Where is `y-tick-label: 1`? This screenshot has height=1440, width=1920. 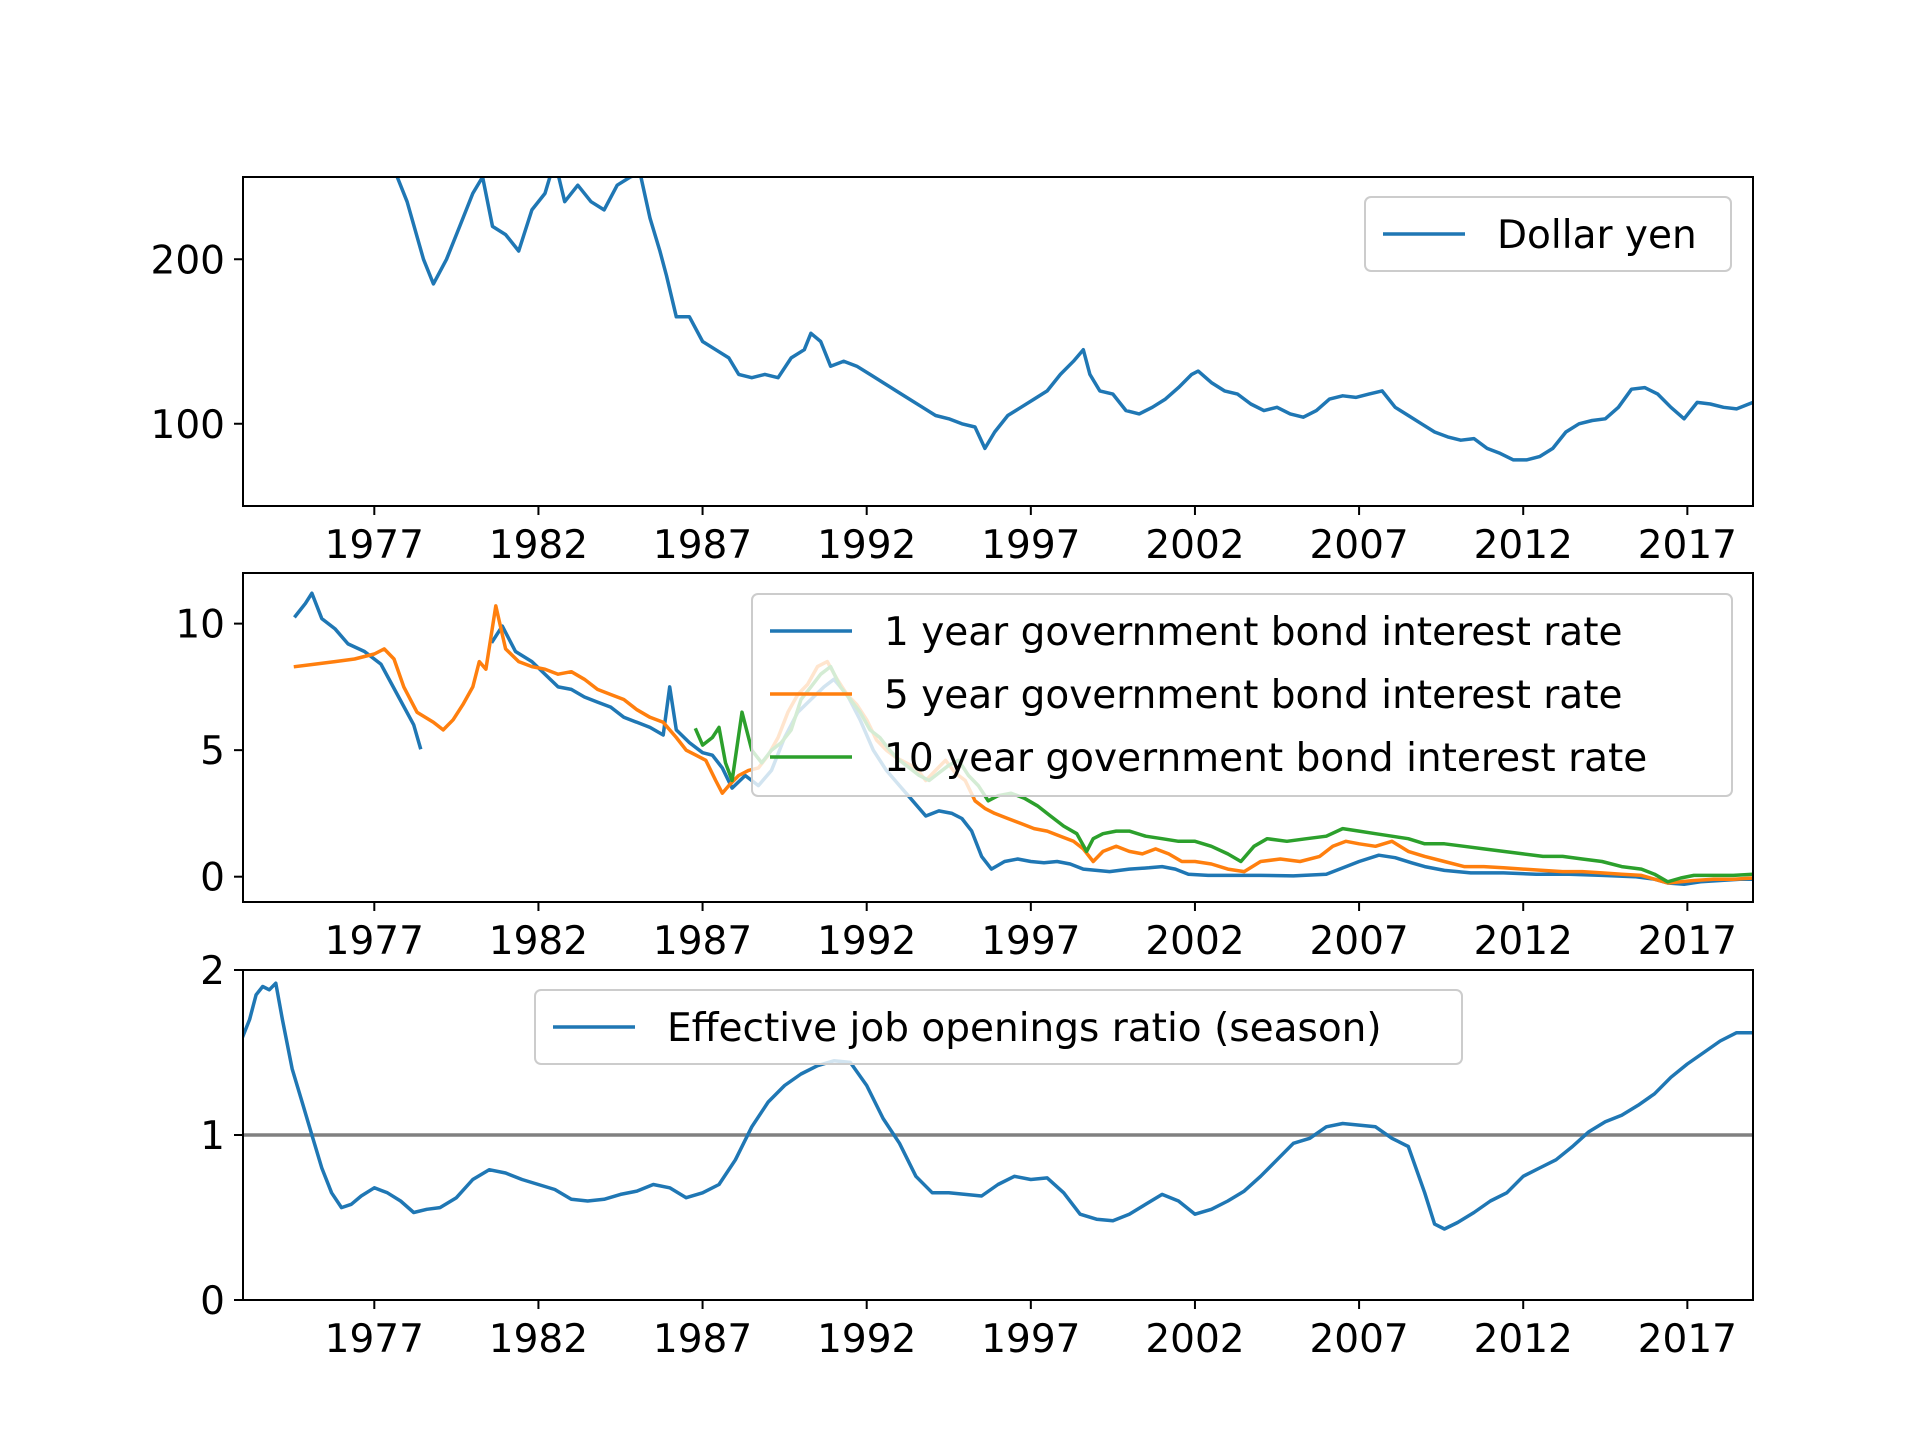 y-tick-label: 1 is located at coordinates (212, 1136).